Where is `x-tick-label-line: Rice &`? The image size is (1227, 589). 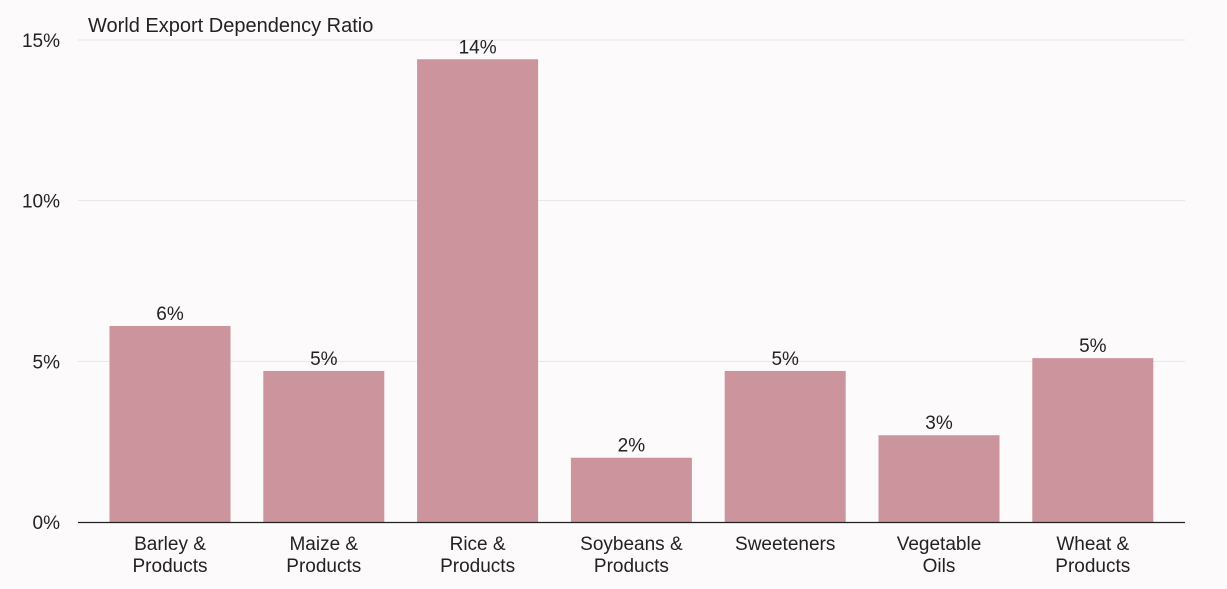 x-tick-label-line: Rice & is located at coordinates (478, 544).